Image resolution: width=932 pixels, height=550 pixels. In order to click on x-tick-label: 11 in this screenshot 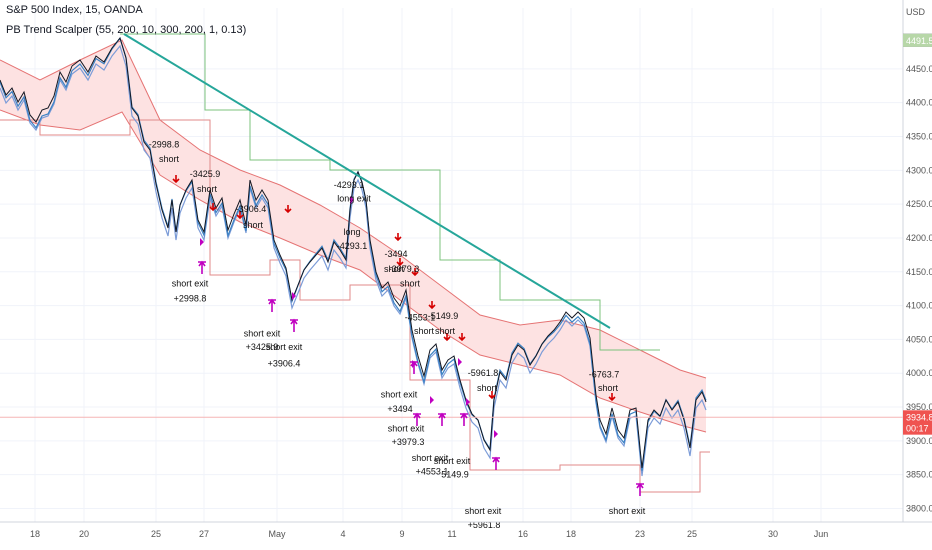, I will do `click(451, 534)`.